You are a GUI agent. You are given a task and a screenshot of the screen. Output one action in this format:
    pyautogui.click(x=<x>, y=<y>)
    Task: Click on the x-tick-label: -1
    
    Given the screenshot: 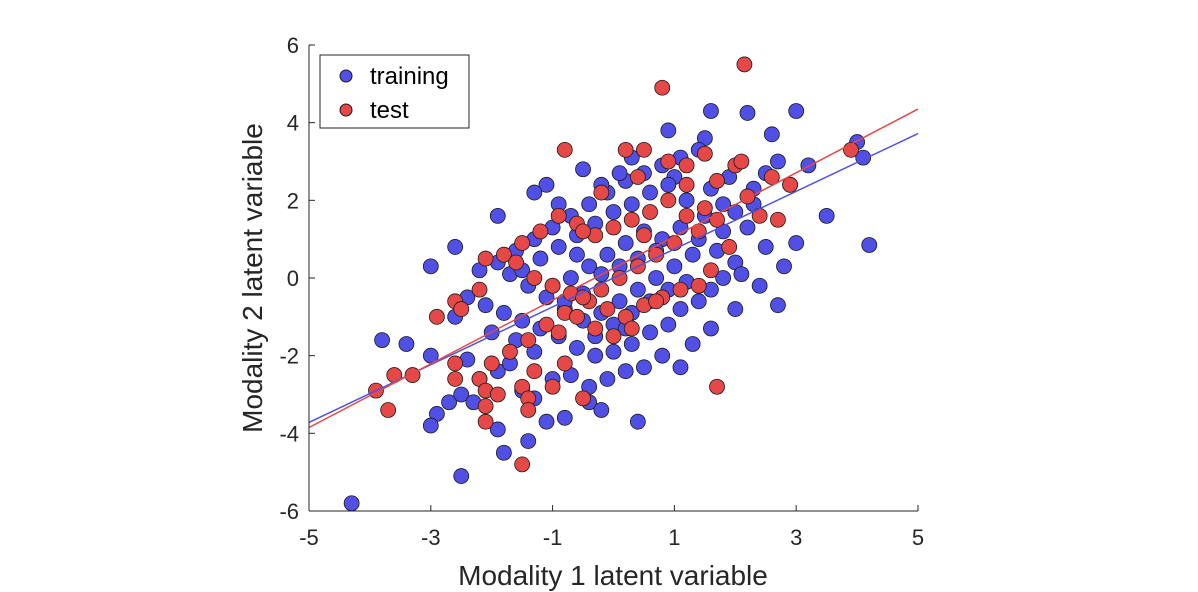 What is the action you would take?
    pyautogui.click(x=553, y=537)
    